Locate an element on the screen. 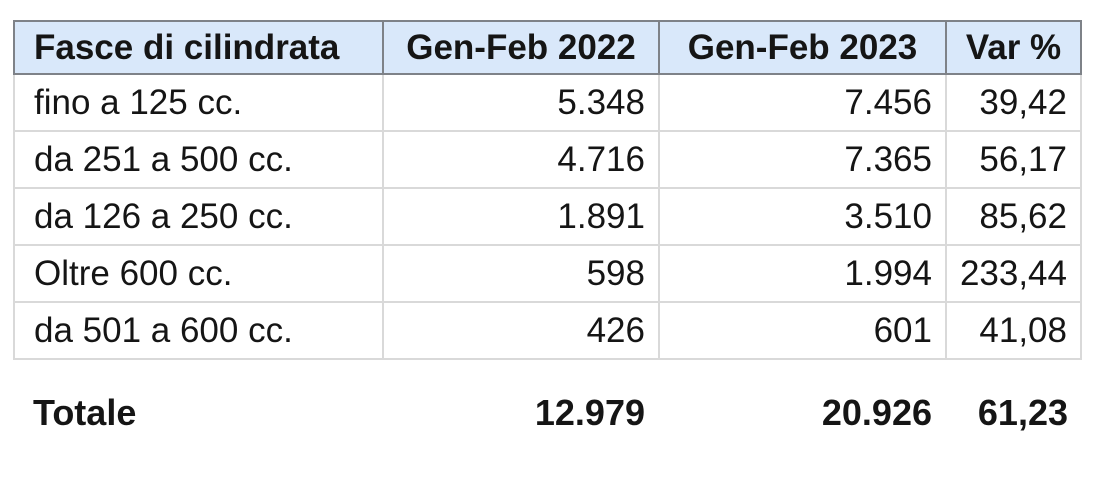 The height and width of the screenshot is (492, 1096). value-2023: 3.510 is located at coordinates (802, 216).